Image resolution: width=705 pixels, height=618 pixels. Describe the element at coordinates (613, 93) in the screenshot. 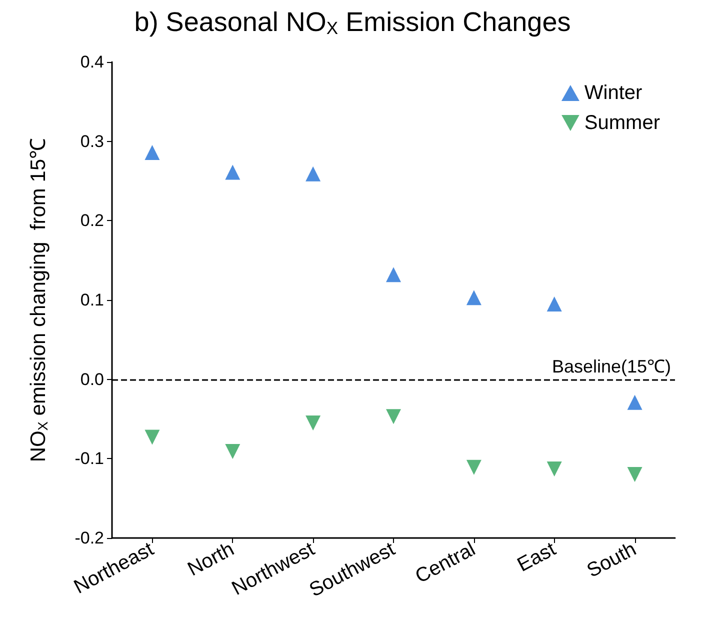

I see `legend-label: Winter` at that location.